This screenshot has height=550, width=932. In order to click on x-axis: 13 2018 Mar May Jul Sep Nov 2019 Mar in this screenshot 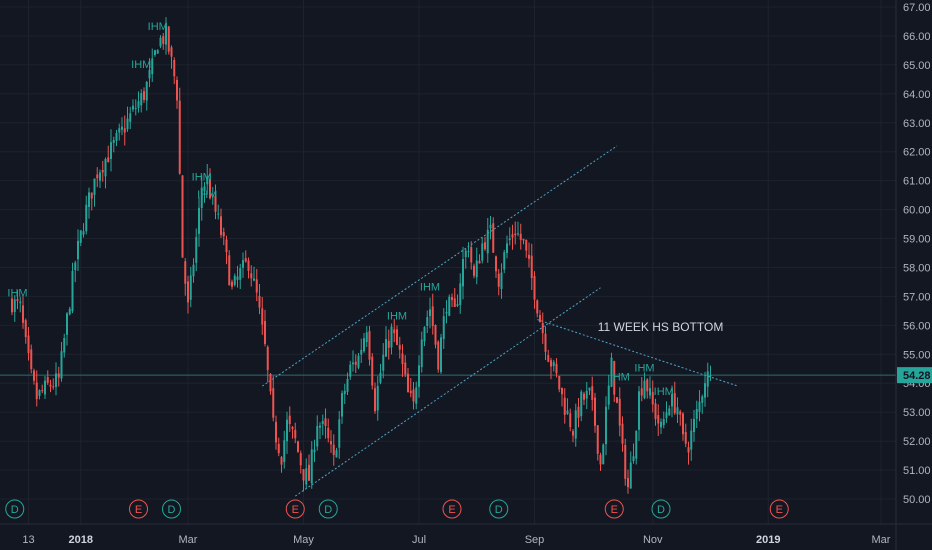, I will do `click(456, 540)`.